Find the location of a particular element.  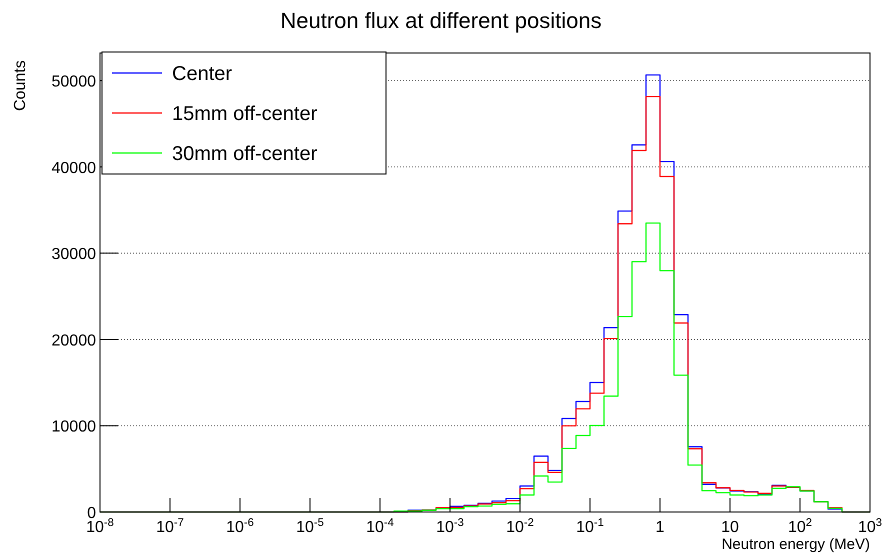

x-tick-label: 10$^{3}$ is located at coordinates (870, 526).